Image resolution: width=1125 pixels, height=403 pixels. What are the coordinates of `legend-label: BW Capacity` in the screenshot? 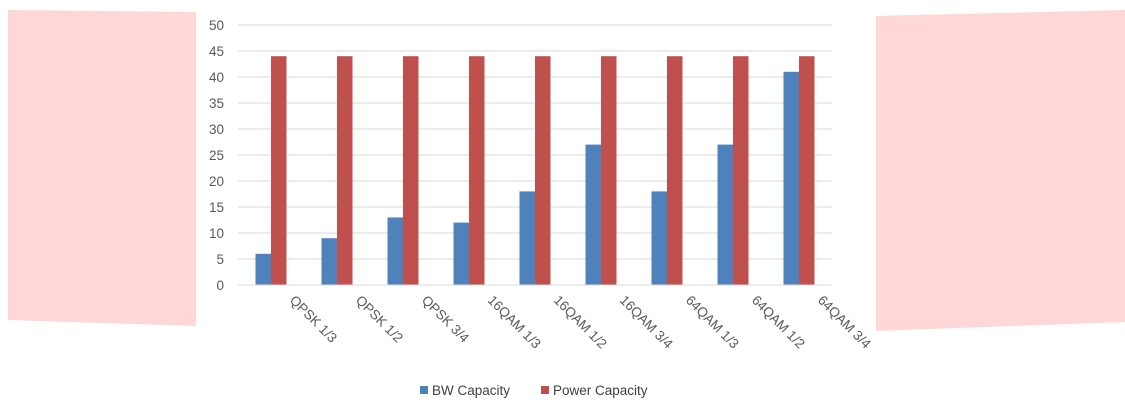 It's located at (471, 390).